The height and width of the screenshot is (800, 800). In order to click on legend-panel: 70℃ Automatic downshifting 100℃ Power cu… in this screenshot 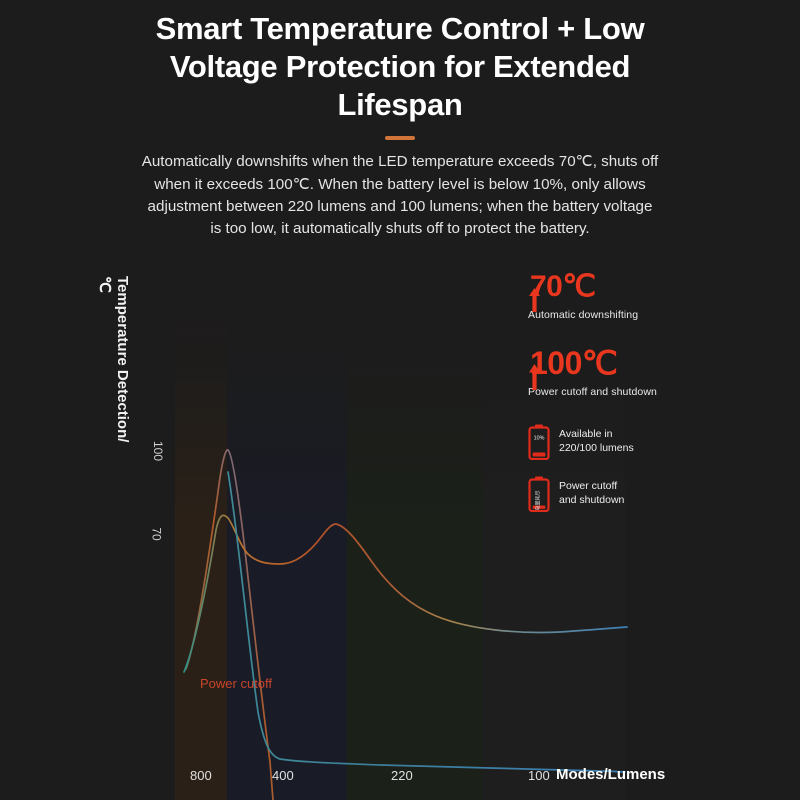, I will do `click(618, 392)`.